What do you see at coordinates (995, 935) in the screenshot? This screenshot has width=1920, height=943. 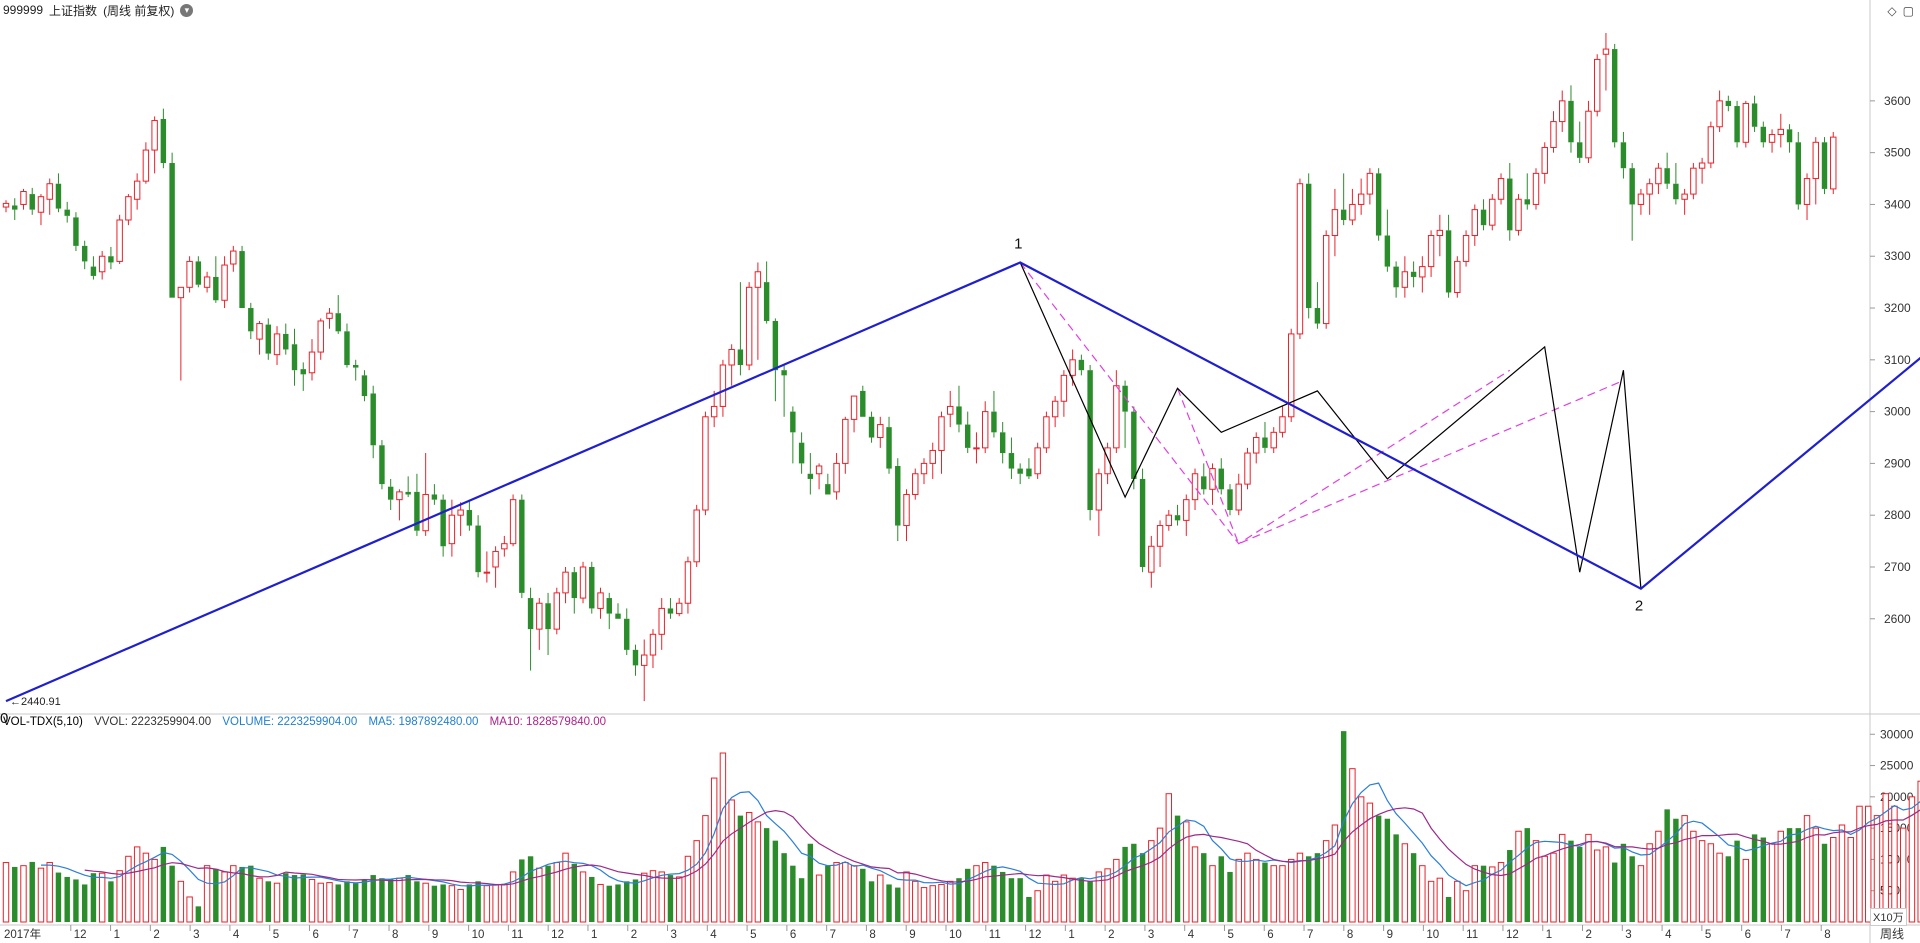 I see `time-tick-label: 11` at bounding box center [995, 935].